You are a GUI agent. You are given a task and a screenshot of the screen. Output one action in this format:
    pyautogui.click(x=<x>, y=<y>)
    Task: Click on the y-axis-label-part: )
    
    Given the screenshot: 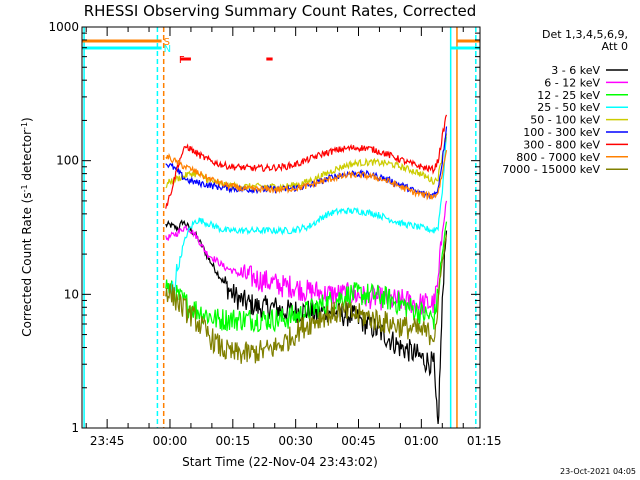 What is the action you would take?
    pyautogui.click(x=27, y=119)
    